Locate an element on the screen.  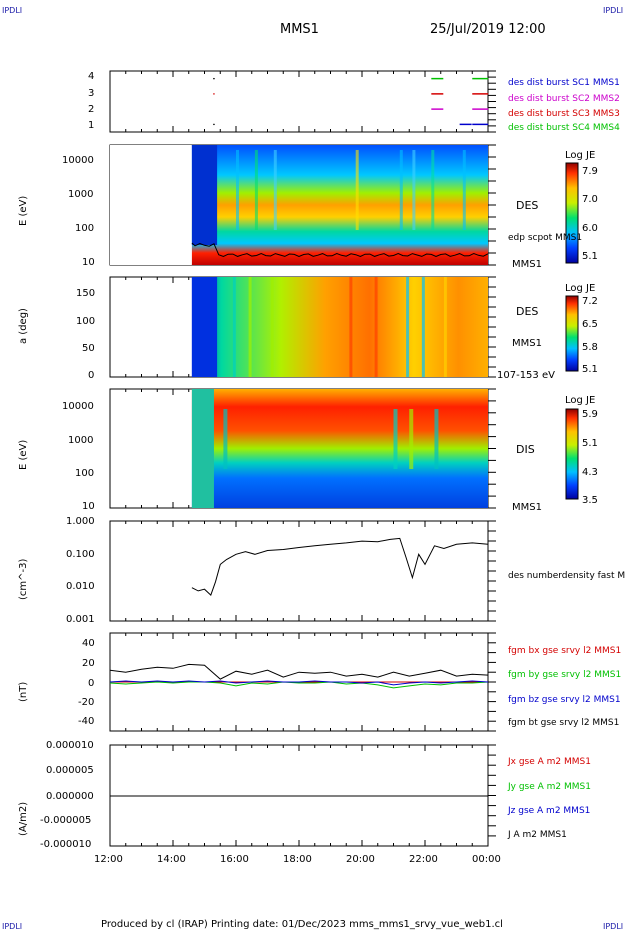
current-ytick: 0.000000 is located at coordinates (70, 796).